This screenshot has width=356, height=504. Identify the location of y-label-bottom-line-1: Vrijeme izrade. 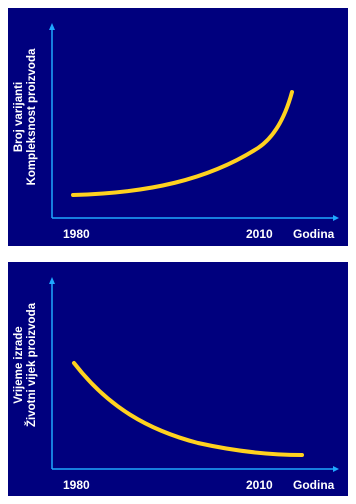
(19, 365).